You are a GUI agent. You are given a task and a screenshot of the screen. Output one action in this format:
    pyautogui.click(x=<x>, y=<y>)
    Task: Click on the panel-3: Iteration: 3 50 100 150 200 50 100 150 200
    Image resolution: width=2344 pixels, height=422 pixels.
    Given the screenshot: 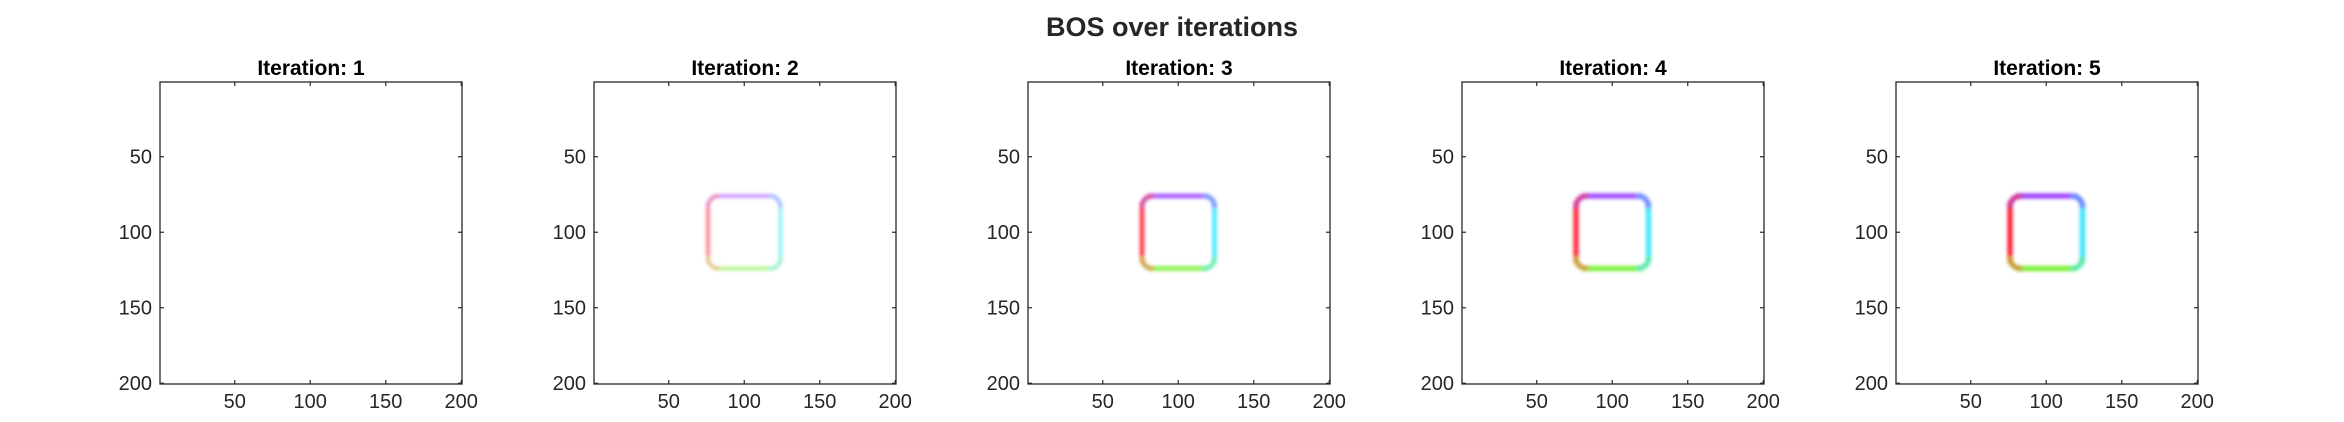 What is the action you would take?
    pyautogui.click(x=1166, y=235)
    